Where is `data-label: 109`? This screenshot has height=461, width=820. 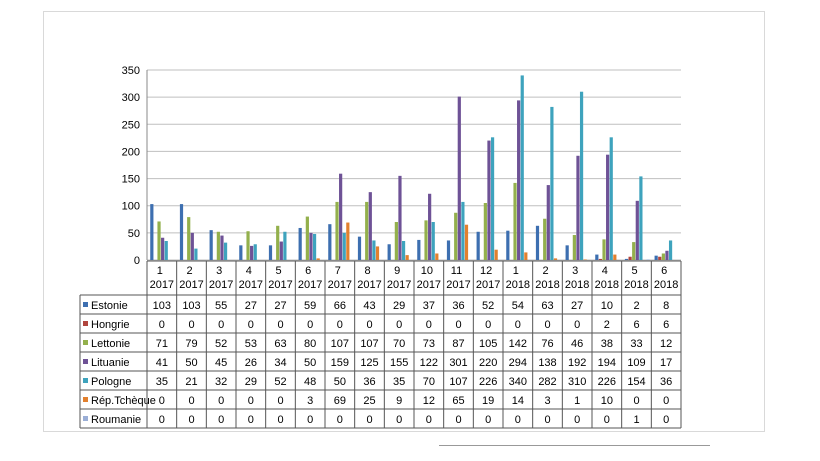
data-label: 109 is located at coordinates (636, 363).